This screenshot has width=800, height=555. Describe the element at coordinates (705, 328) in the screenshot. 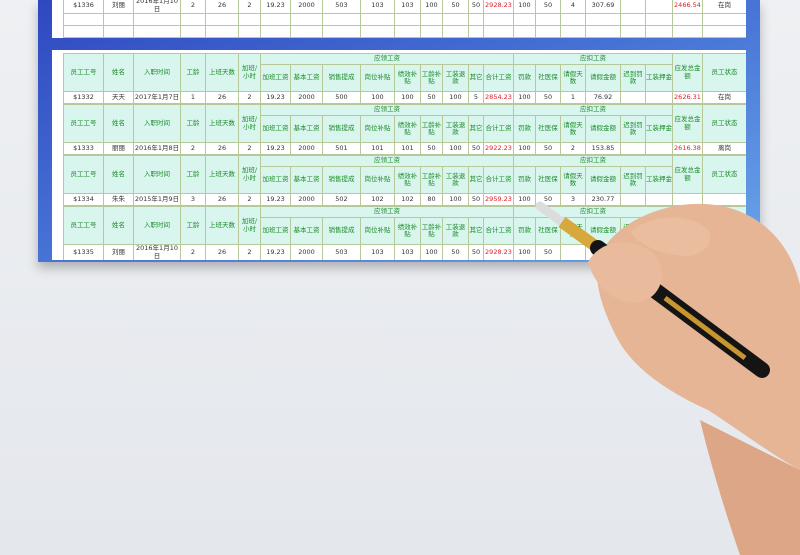

I see `pen-clip` at that location.